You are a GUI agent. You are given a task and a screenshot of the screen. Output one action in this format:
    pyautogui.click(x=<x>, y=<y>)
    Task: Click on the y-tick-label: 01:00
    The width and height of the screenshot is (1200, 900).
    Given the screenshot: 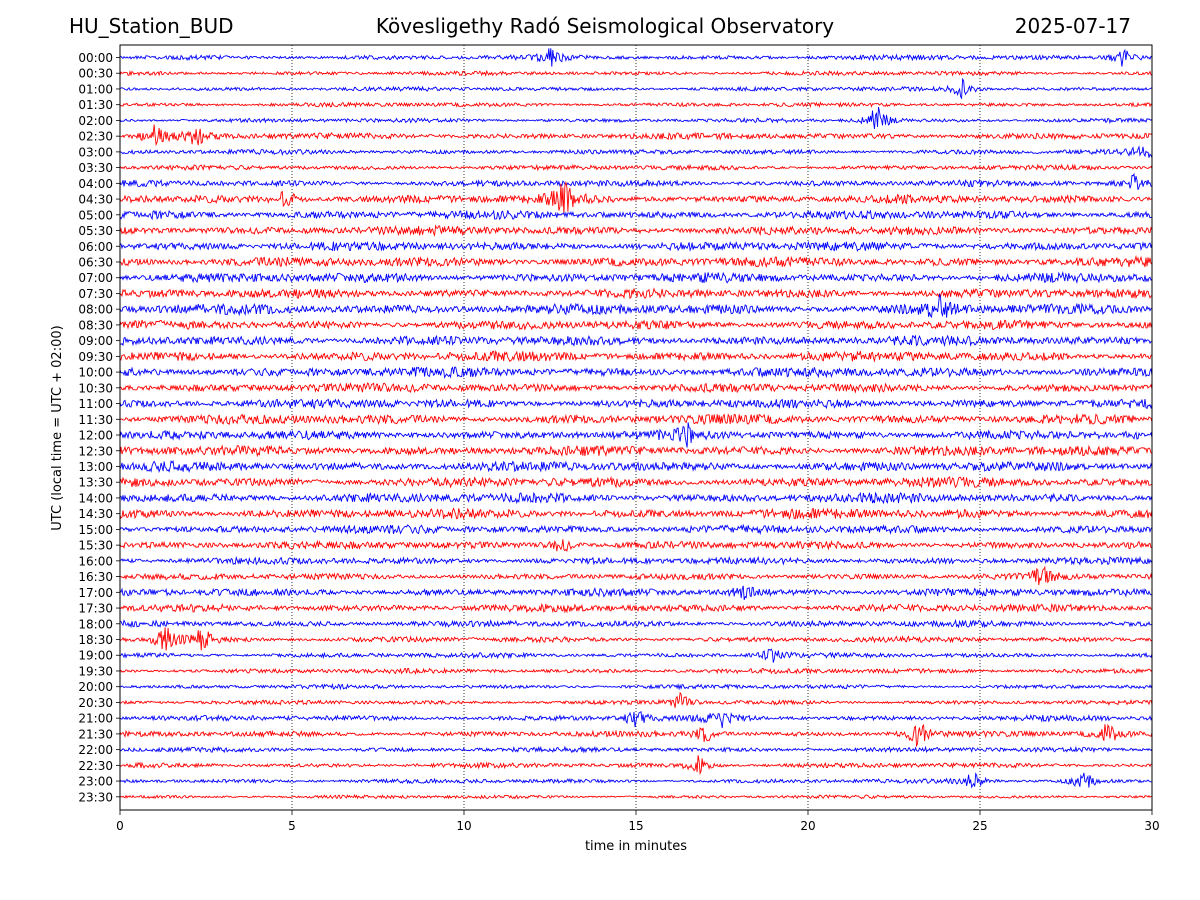 What is the action you would take?
    pyautogui.click(x=95, y=89)
    